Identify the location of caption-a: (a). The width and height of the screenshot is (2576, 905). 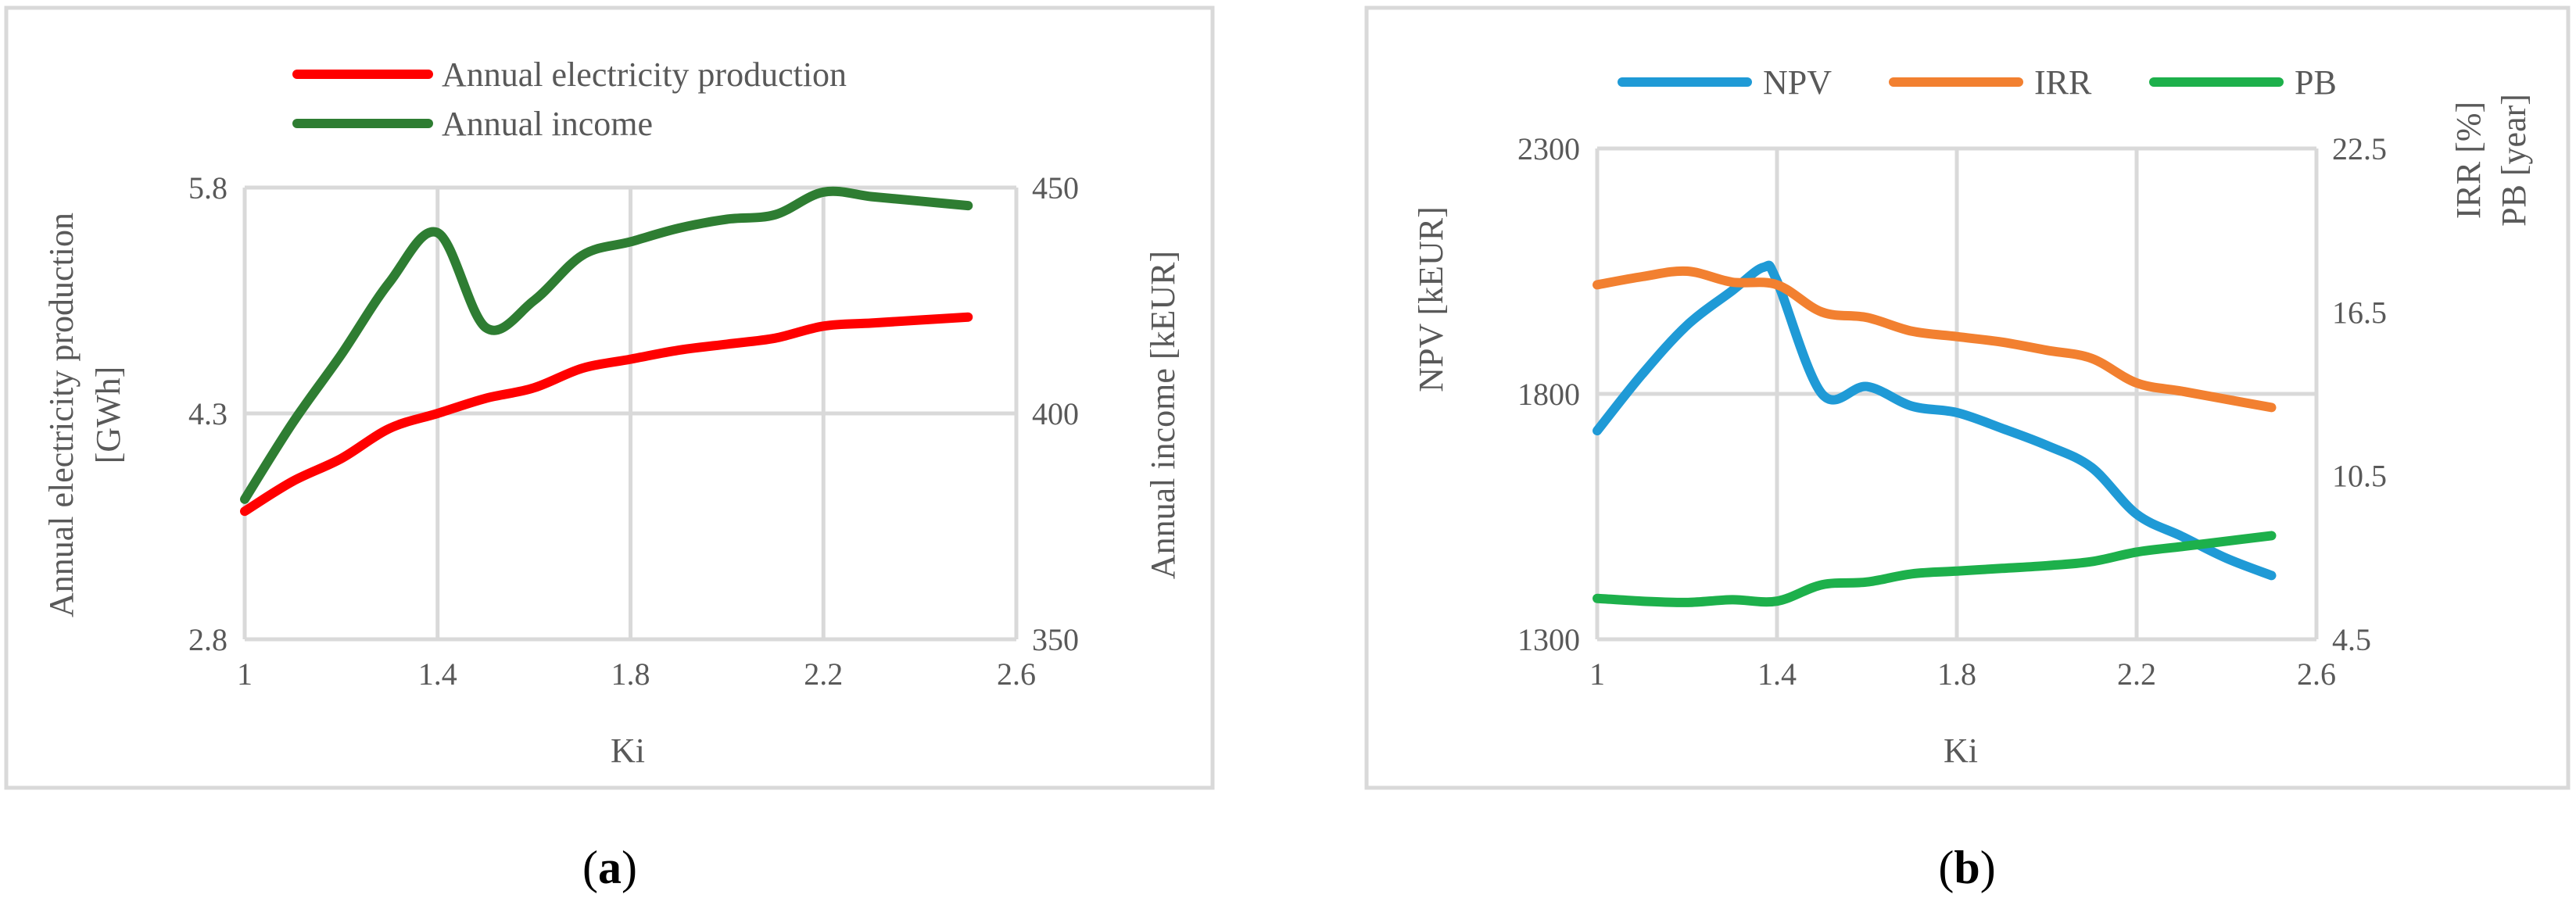
(609, 867).